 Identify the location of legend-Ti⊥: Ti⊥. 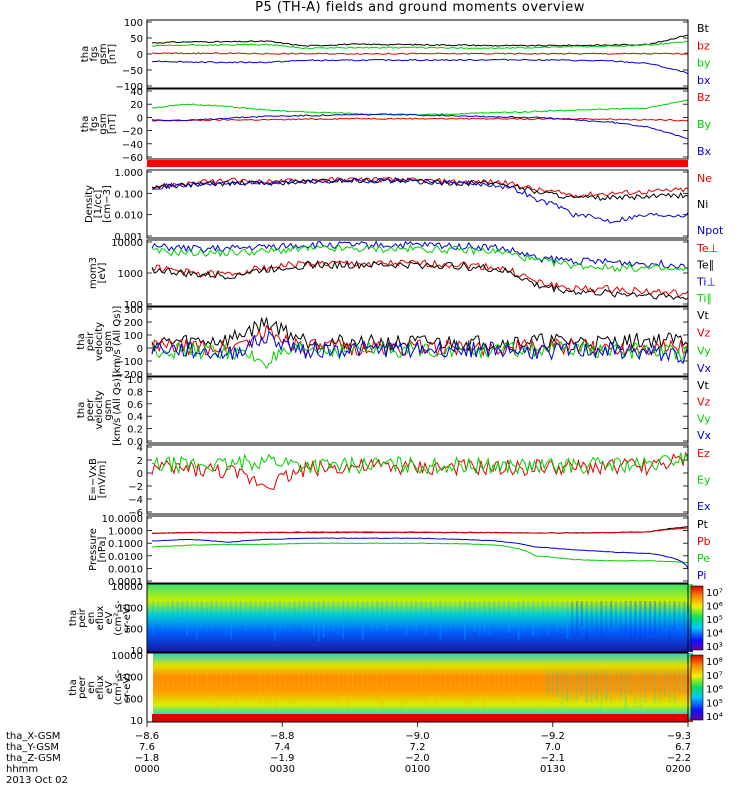
(706, 281).